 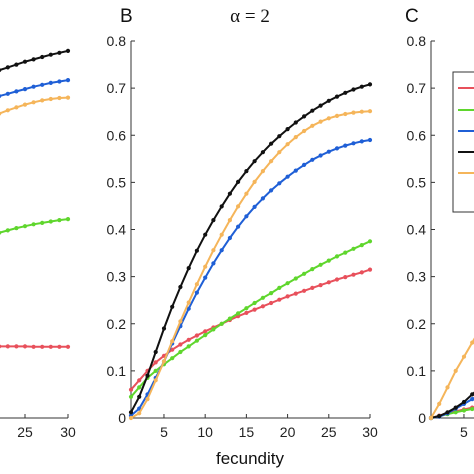 What do you see at coordinates (122, 418) in the screenshot?
I see `y-tick-label: 0` at bounding box center [122, 418].